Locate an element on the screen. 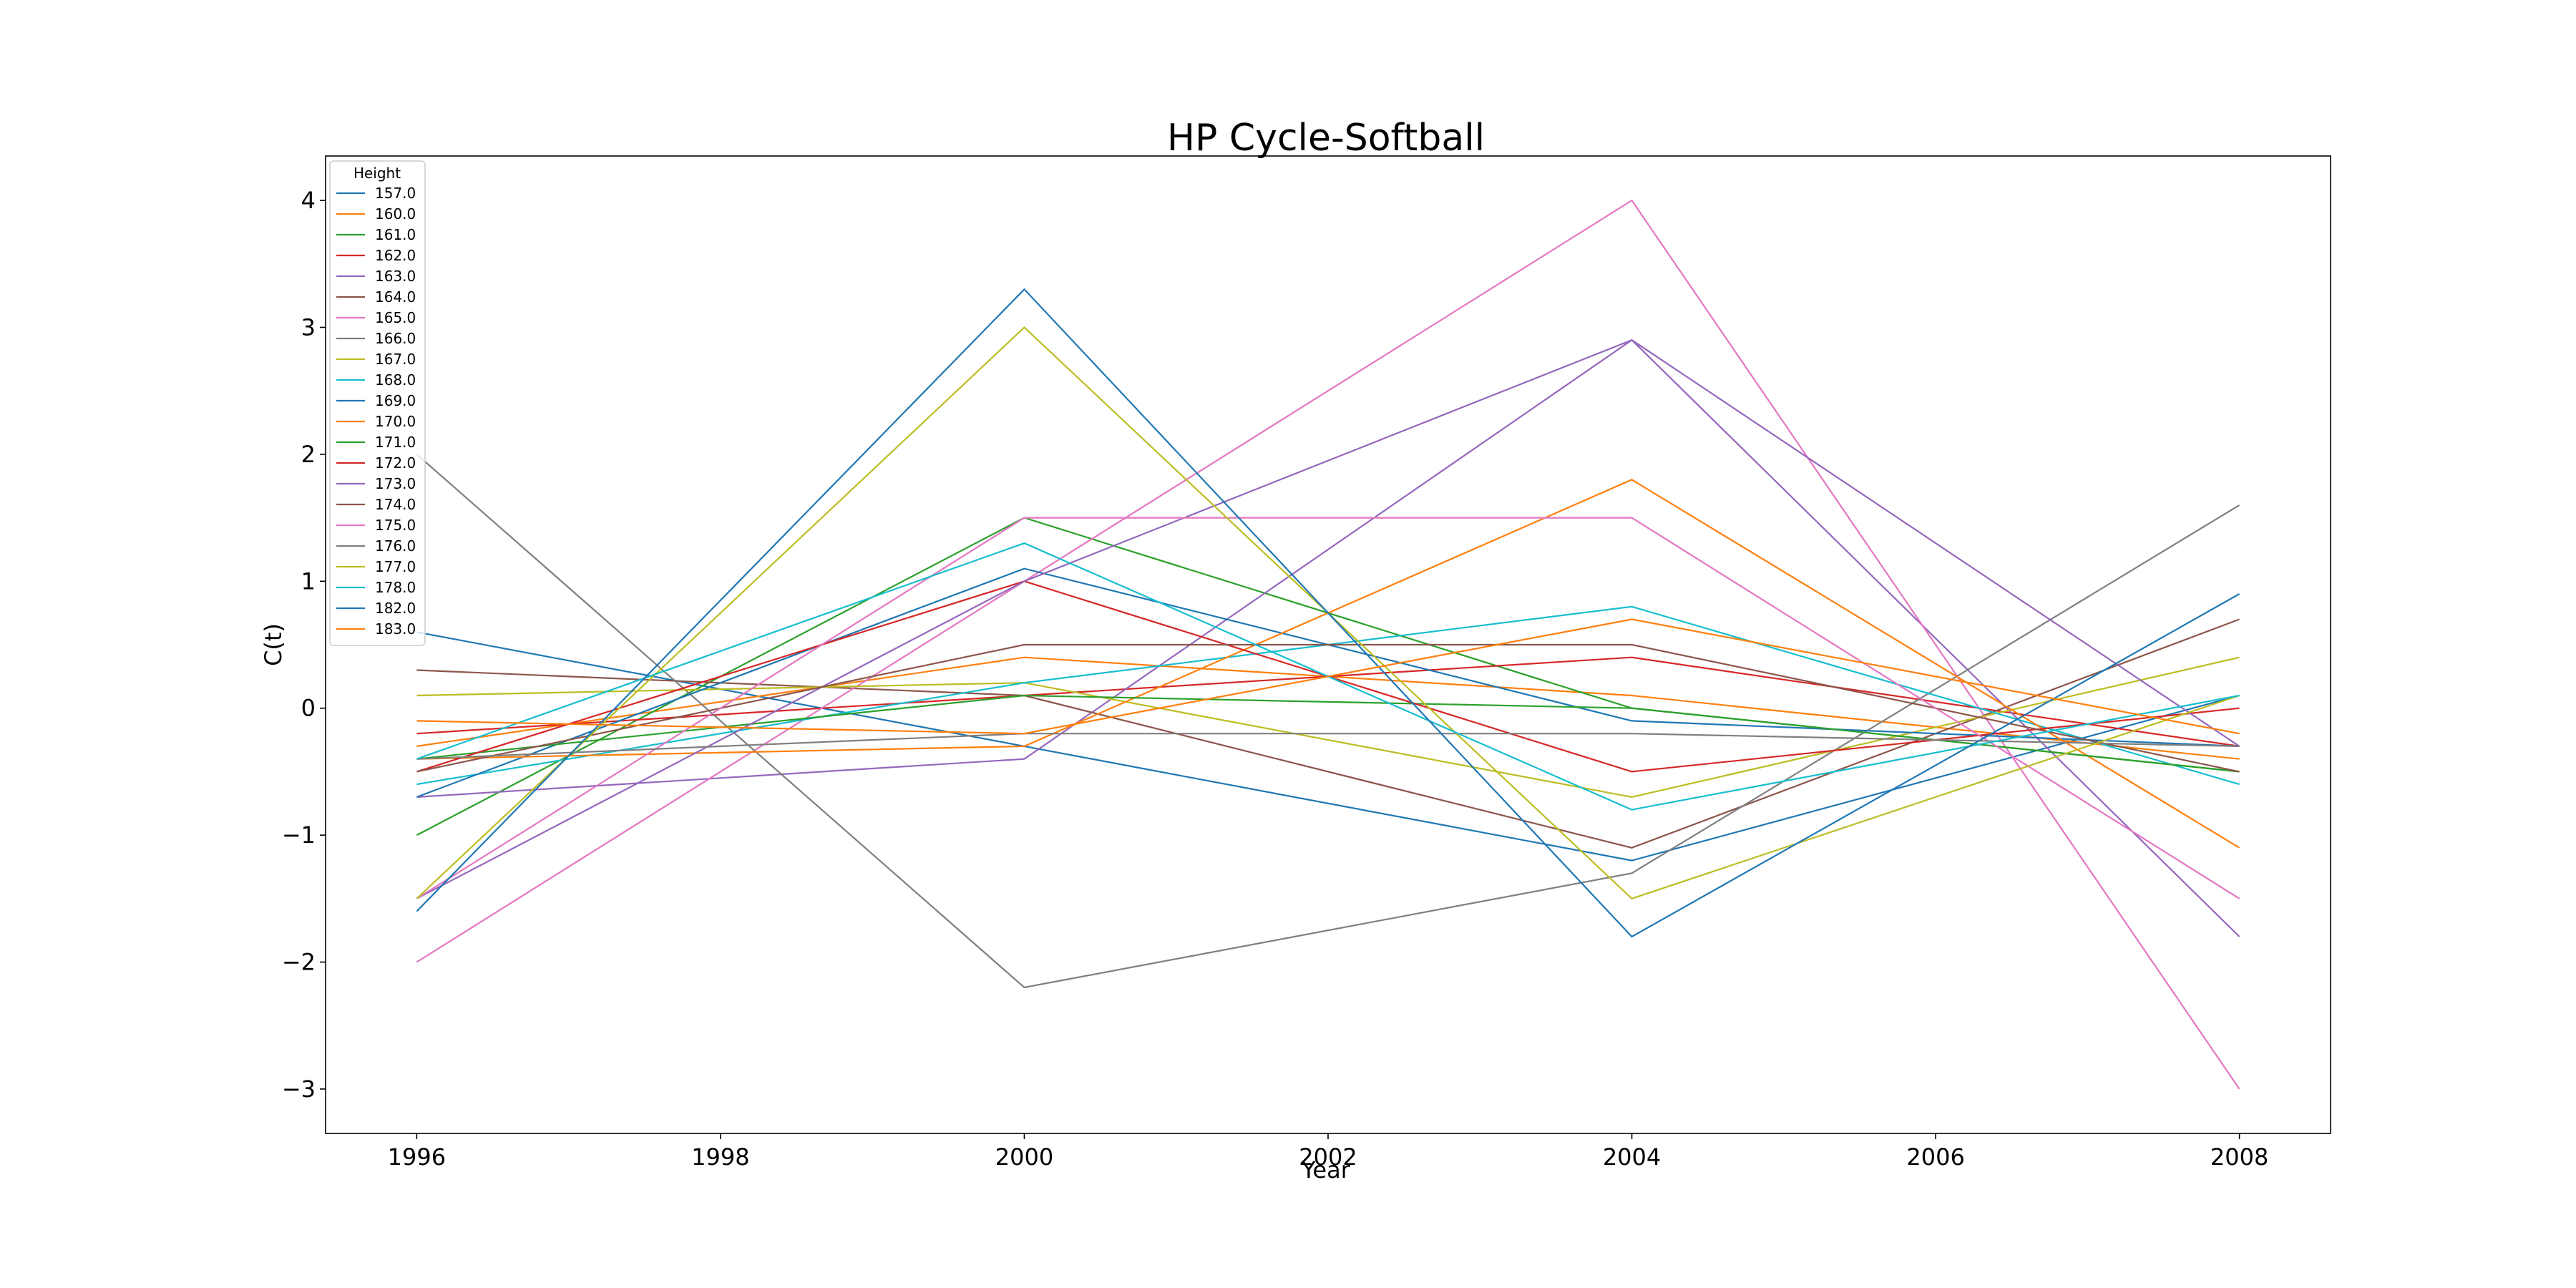 The height and width of the screenshot is (1288, 2576). x-tick-label: 2004 is located at coordinates (1632, 1157).